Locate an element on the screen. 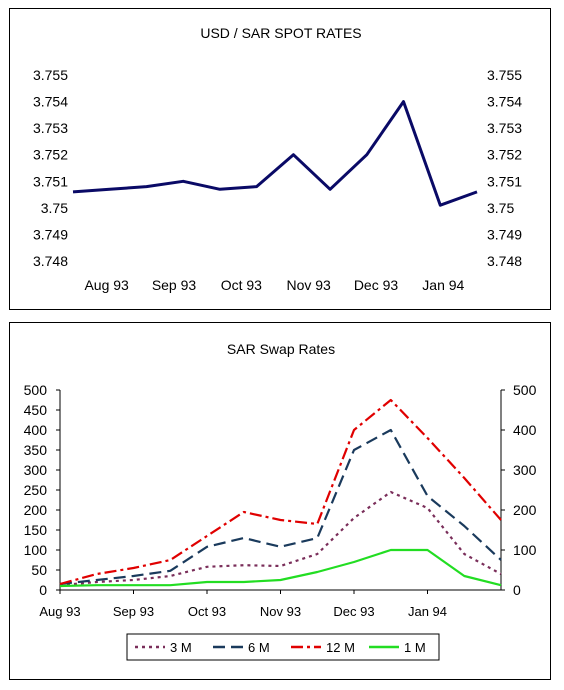  y-tick-label-right: 3.749 is located at coordinates (504, 234).